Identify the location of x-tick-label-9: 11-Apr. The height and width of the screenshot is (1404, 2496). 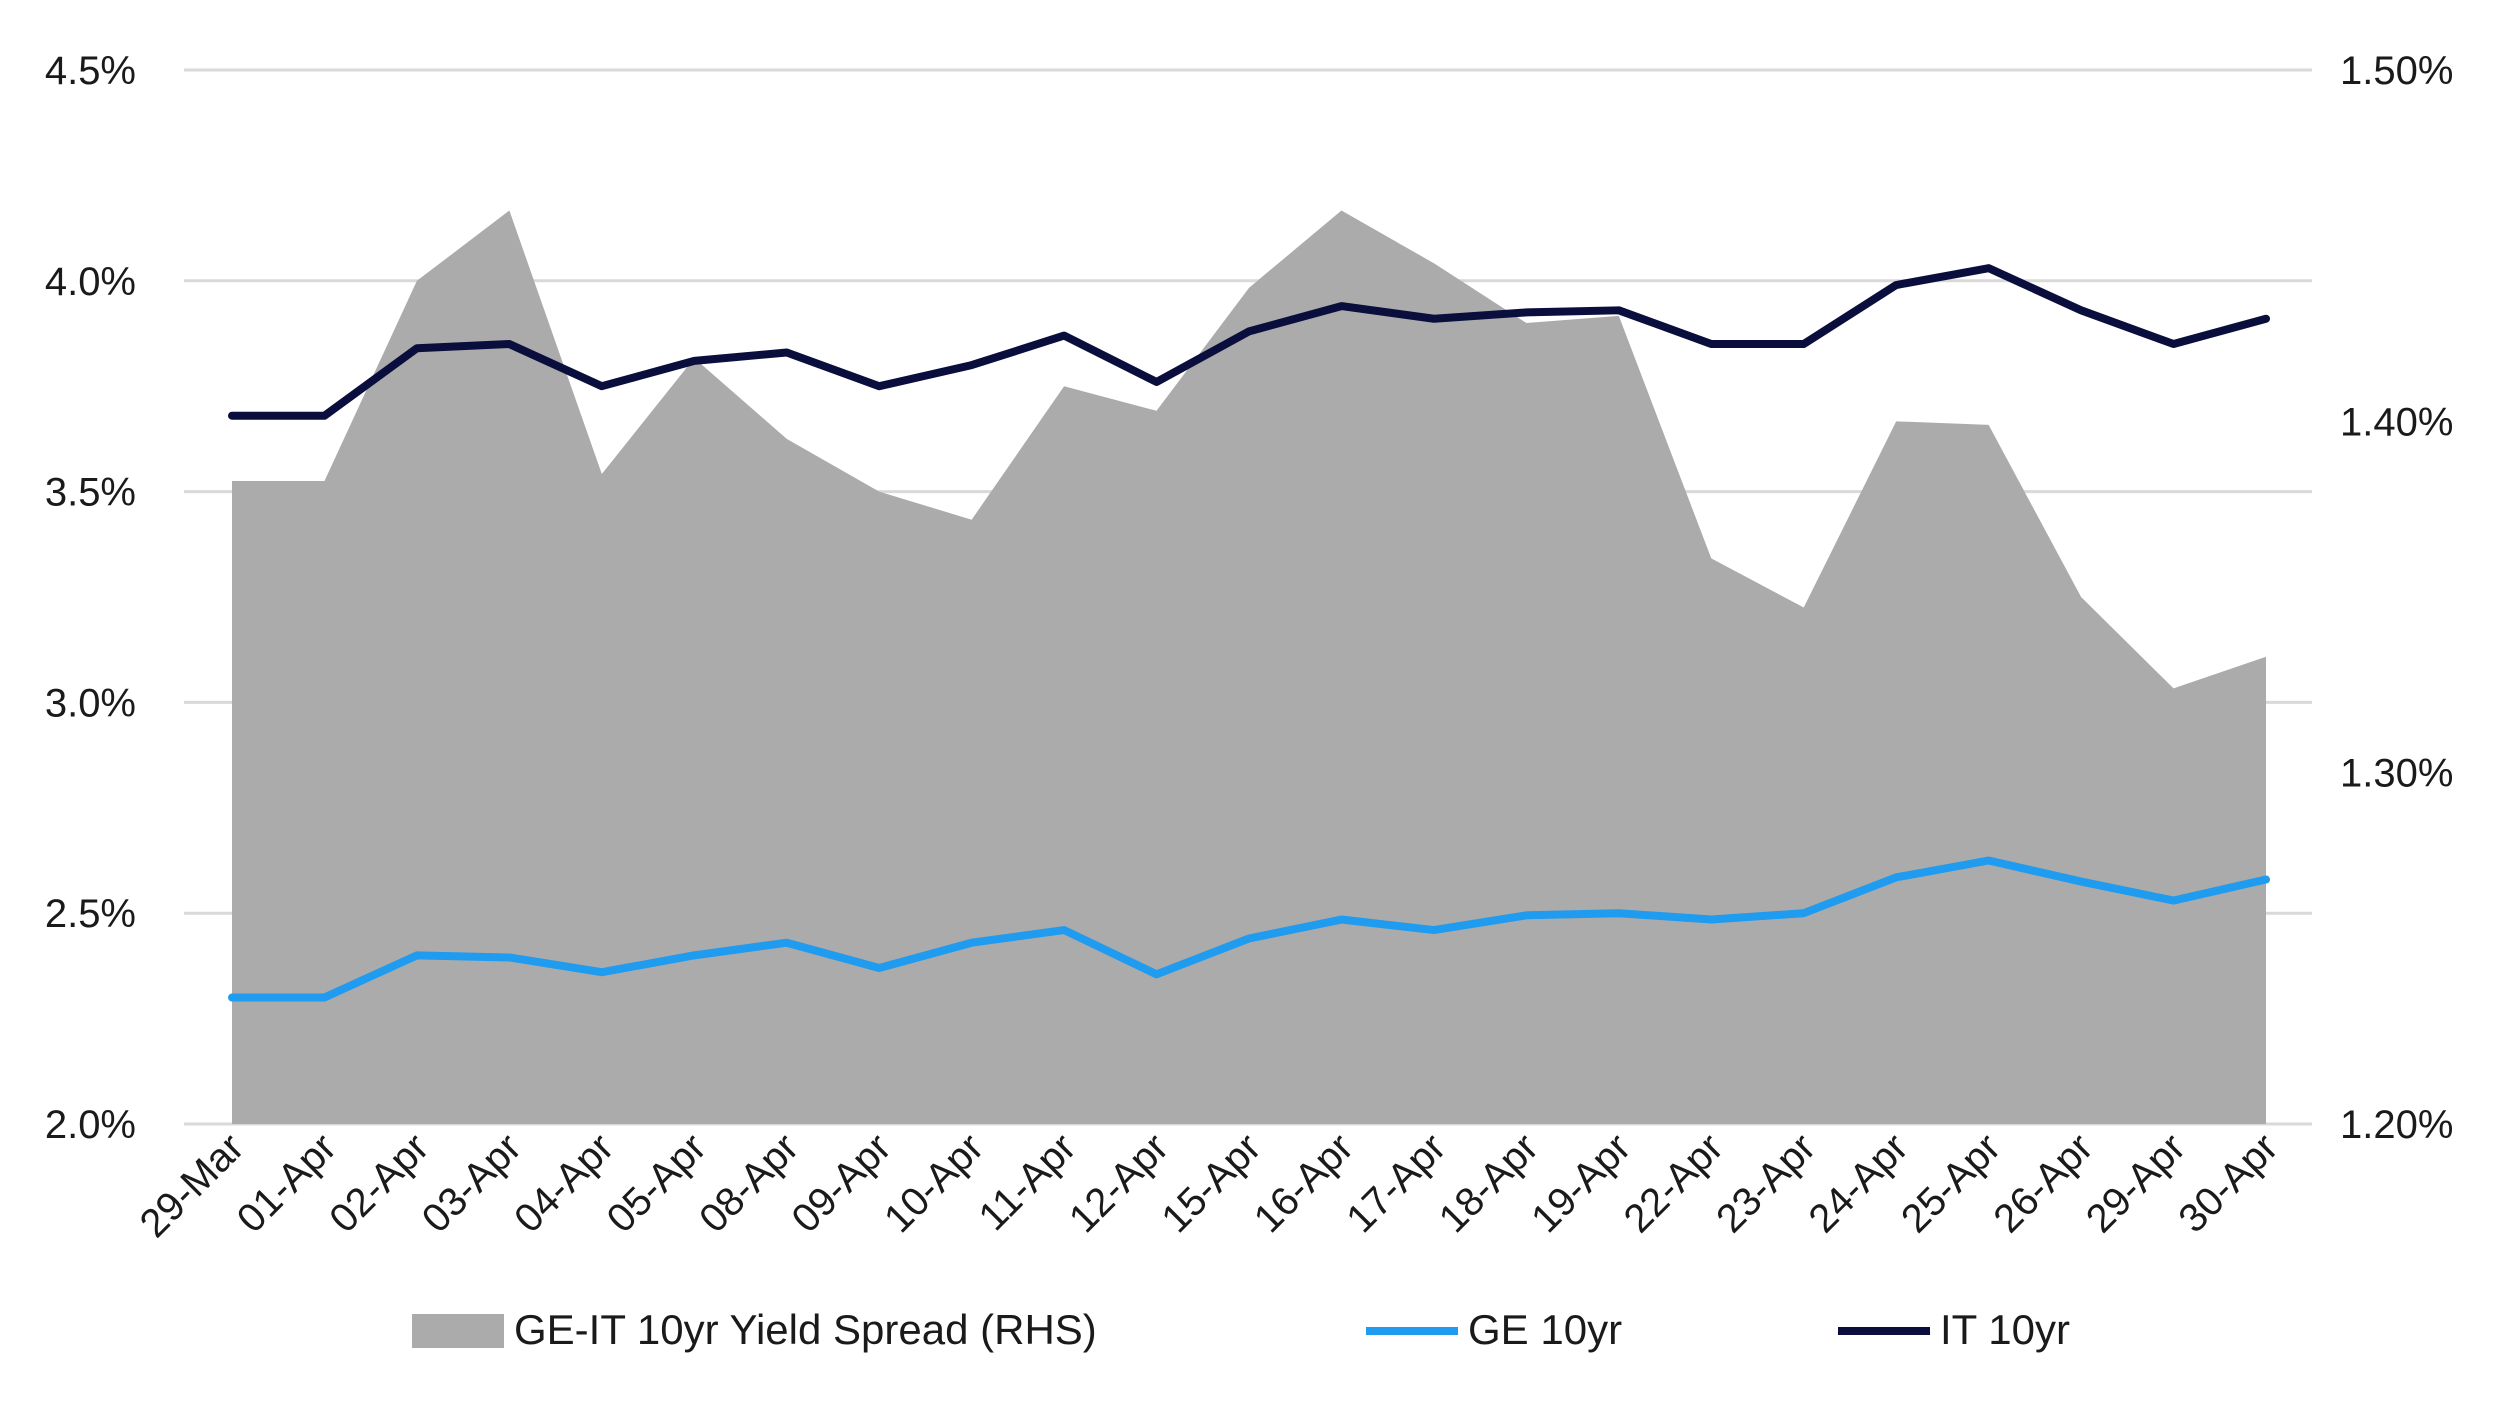
(1028, 1182).